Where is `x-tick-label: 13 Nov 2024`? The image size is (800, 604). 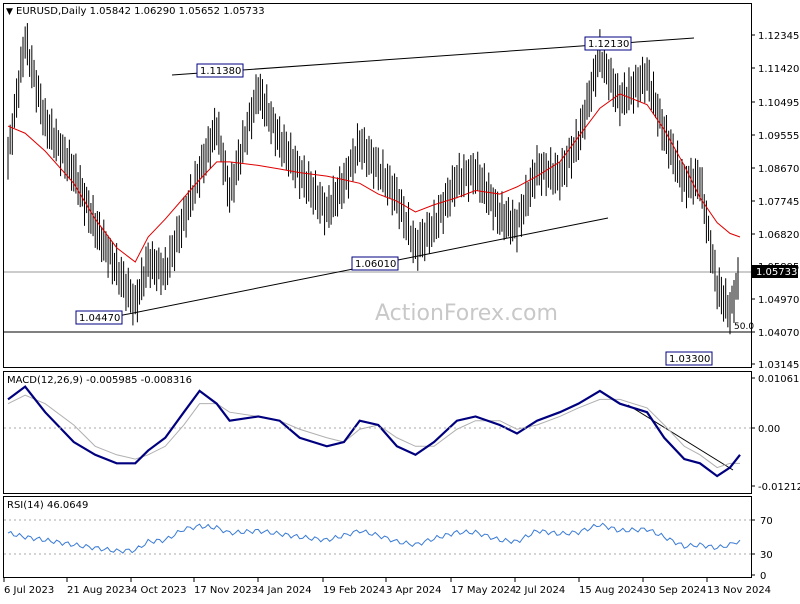
x-tick-label: 13 Nov 2024 is located at coordinates (739, 590).